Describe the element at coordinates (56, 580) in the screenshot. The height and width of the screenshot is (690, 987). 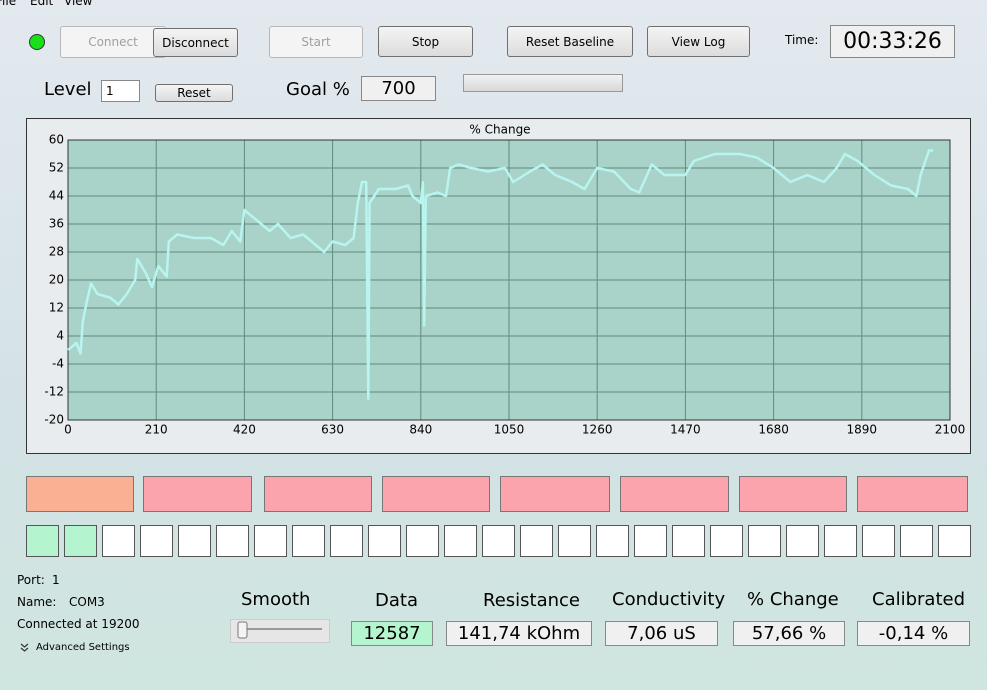
I see `port-value: 1` at that location.